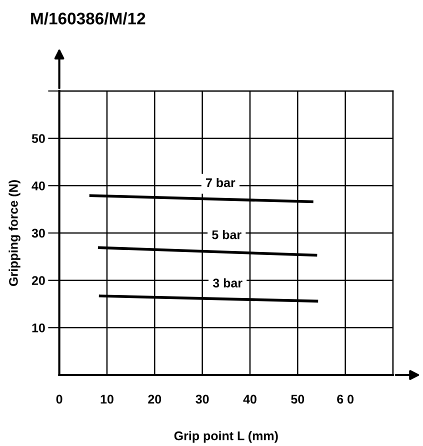  What do you see at coordinates (227, 235) in the screenshot?
I see `series-label: 5 bar` at bounding box center [227, 235].